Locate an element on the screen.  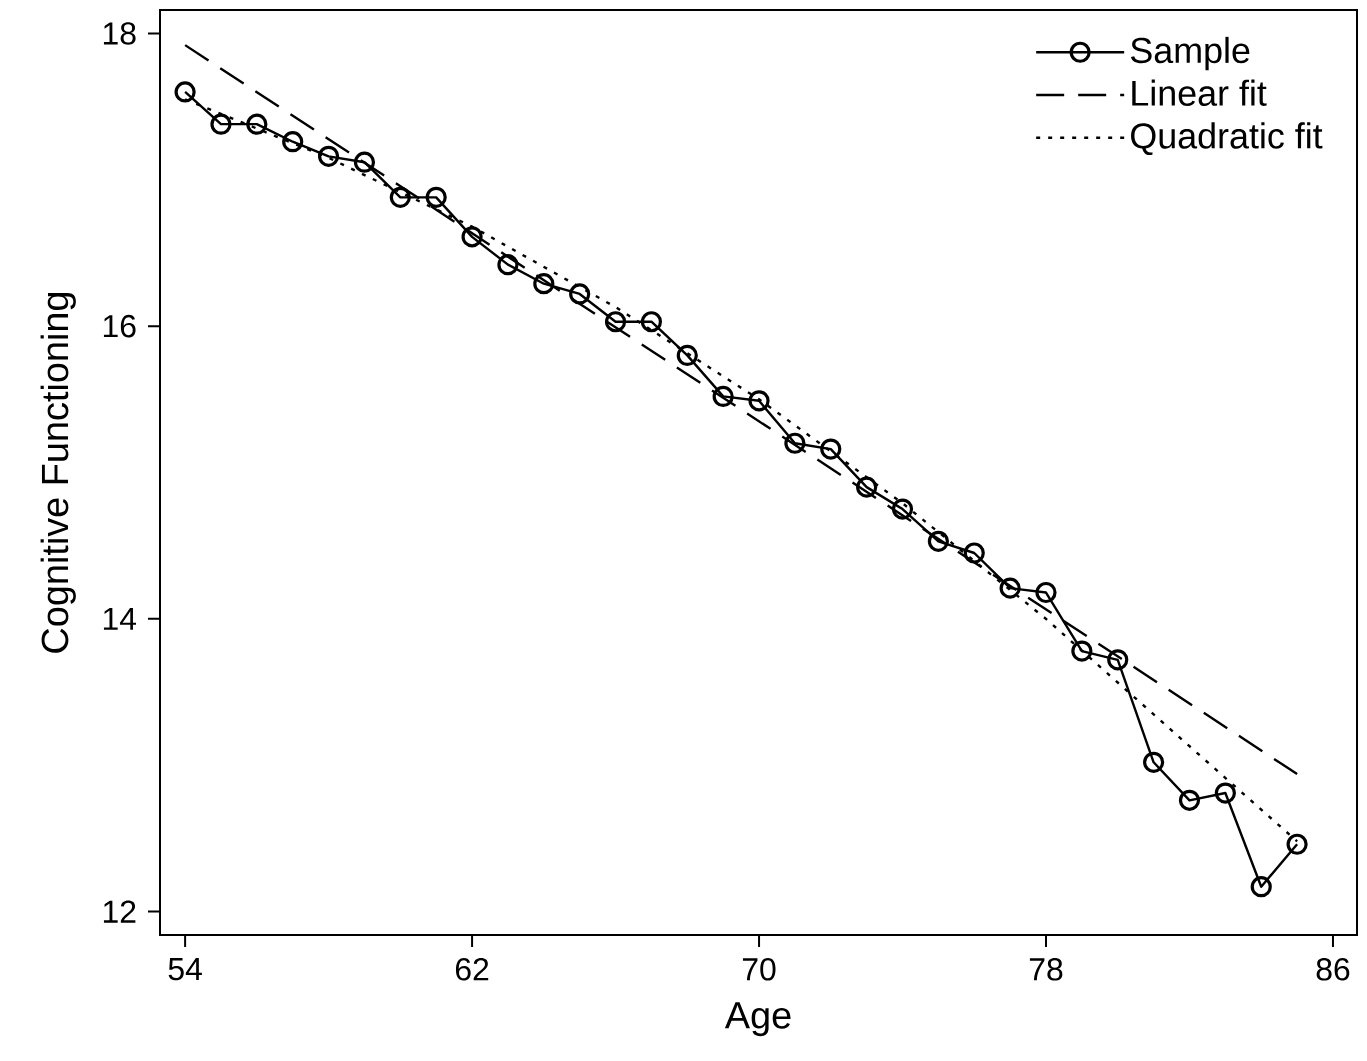
y-tick-label: 18 is located at coordinates (119, 33).